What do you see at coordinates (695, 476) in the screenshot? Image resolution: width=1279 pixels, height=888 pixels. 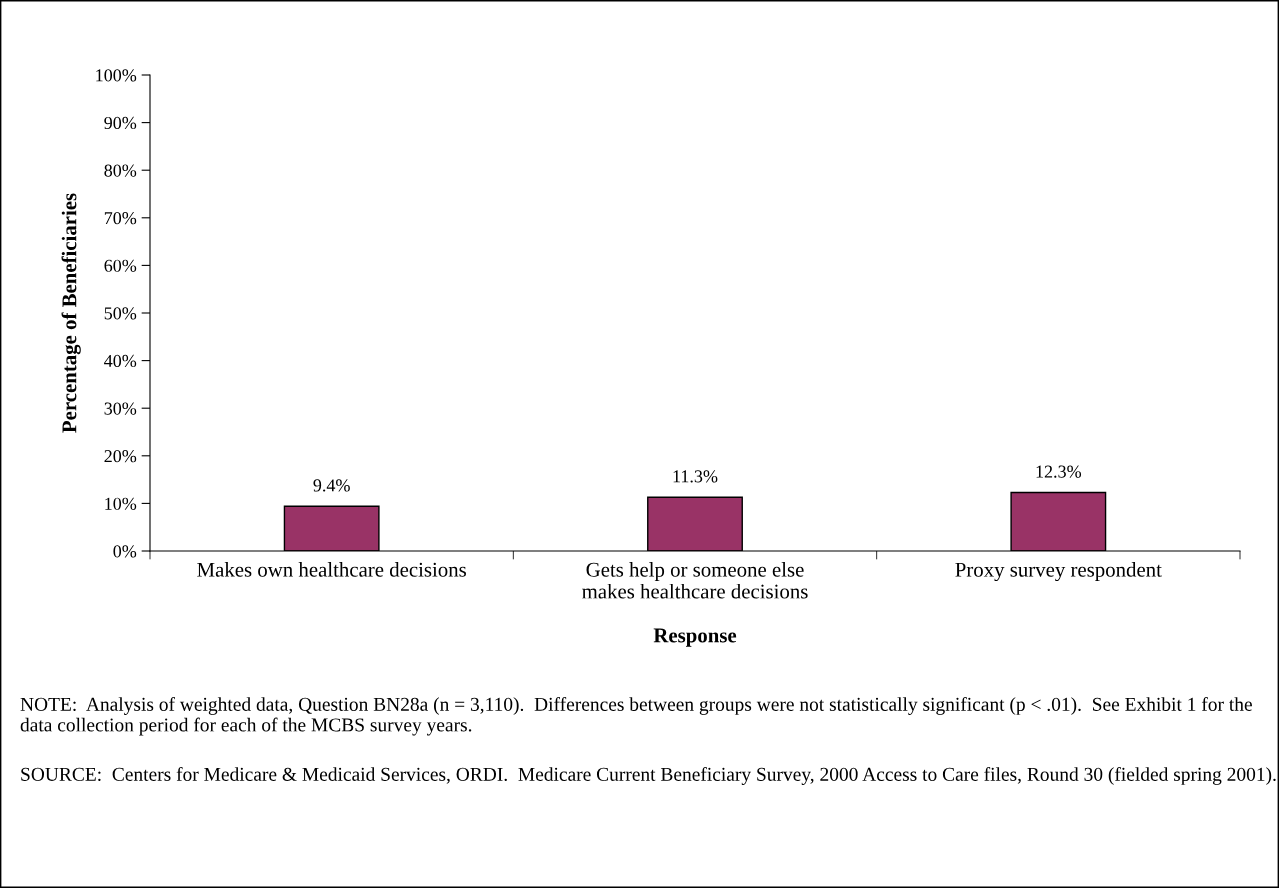 I see `data-label: 11.3%` at bounding box center [695, 476].